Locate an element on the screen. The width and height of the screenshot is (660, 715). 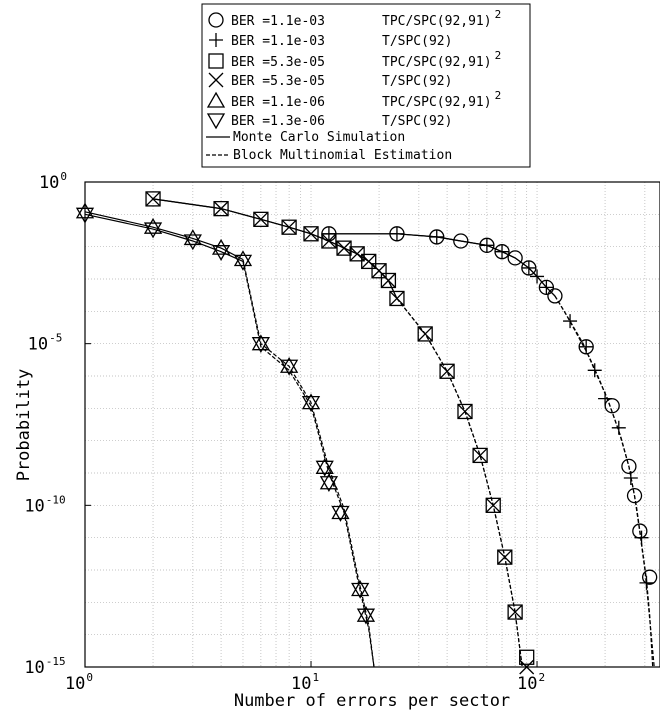
series-3-solid-line is located at coordinates (275, 248).